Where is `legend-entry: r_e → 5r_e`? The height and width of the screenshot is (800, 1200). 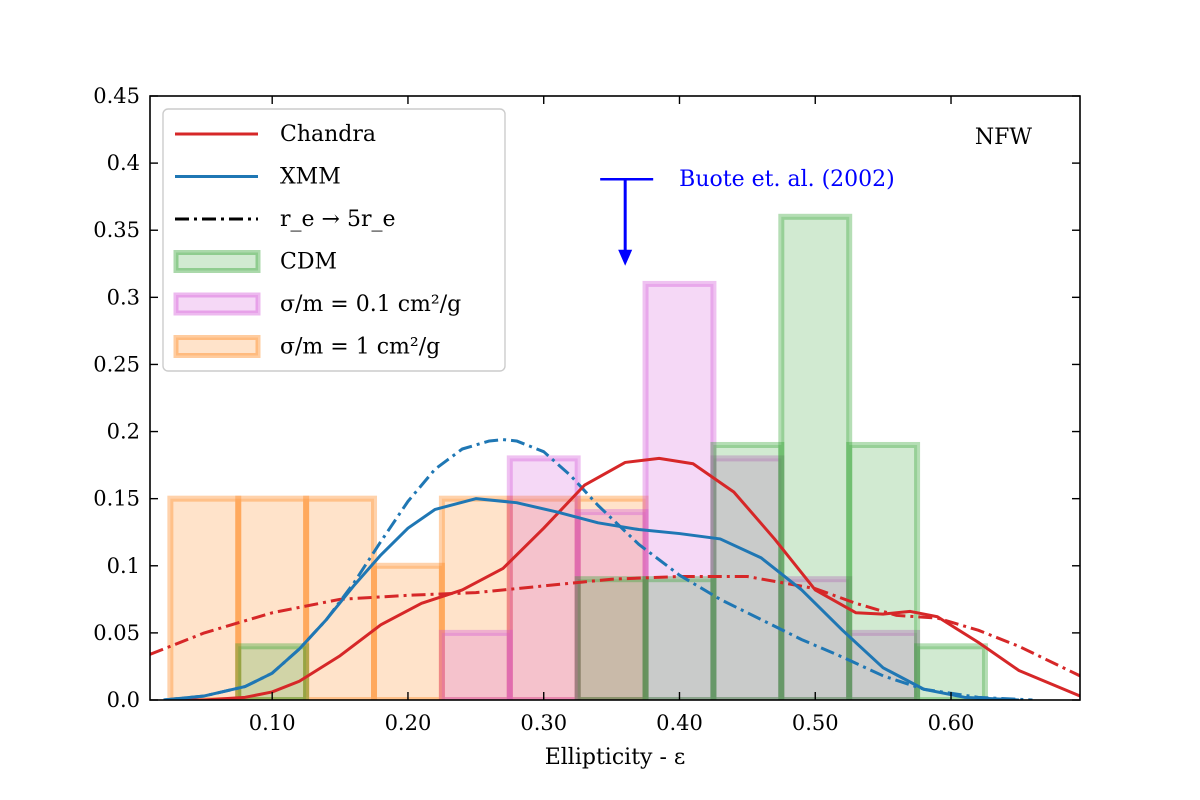 legend-entry: r_e → 5r_e is located at coordinates (285, 219).